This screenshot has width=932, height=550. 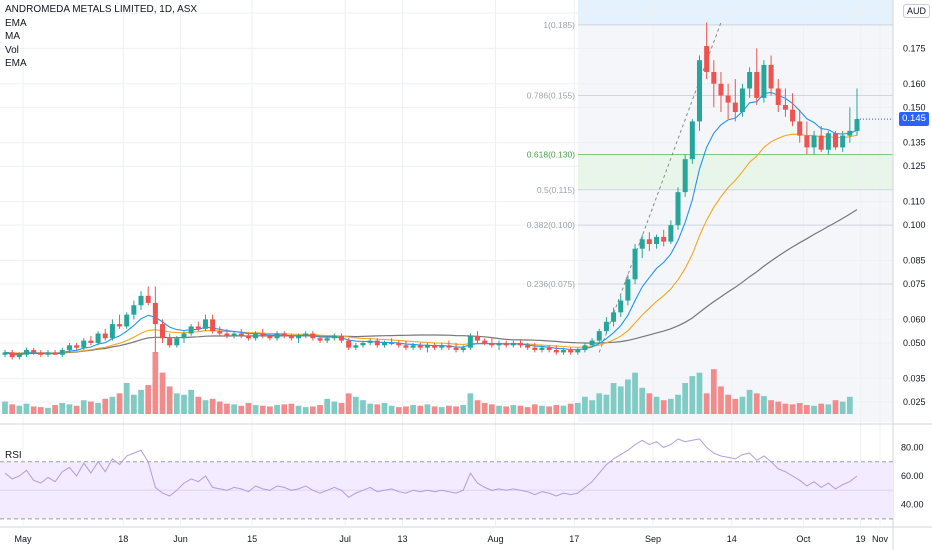 What do you see at coordinates (23, 539) in the screenshot?
I see `x-tick-label: May` at bounding box center [23, 539].